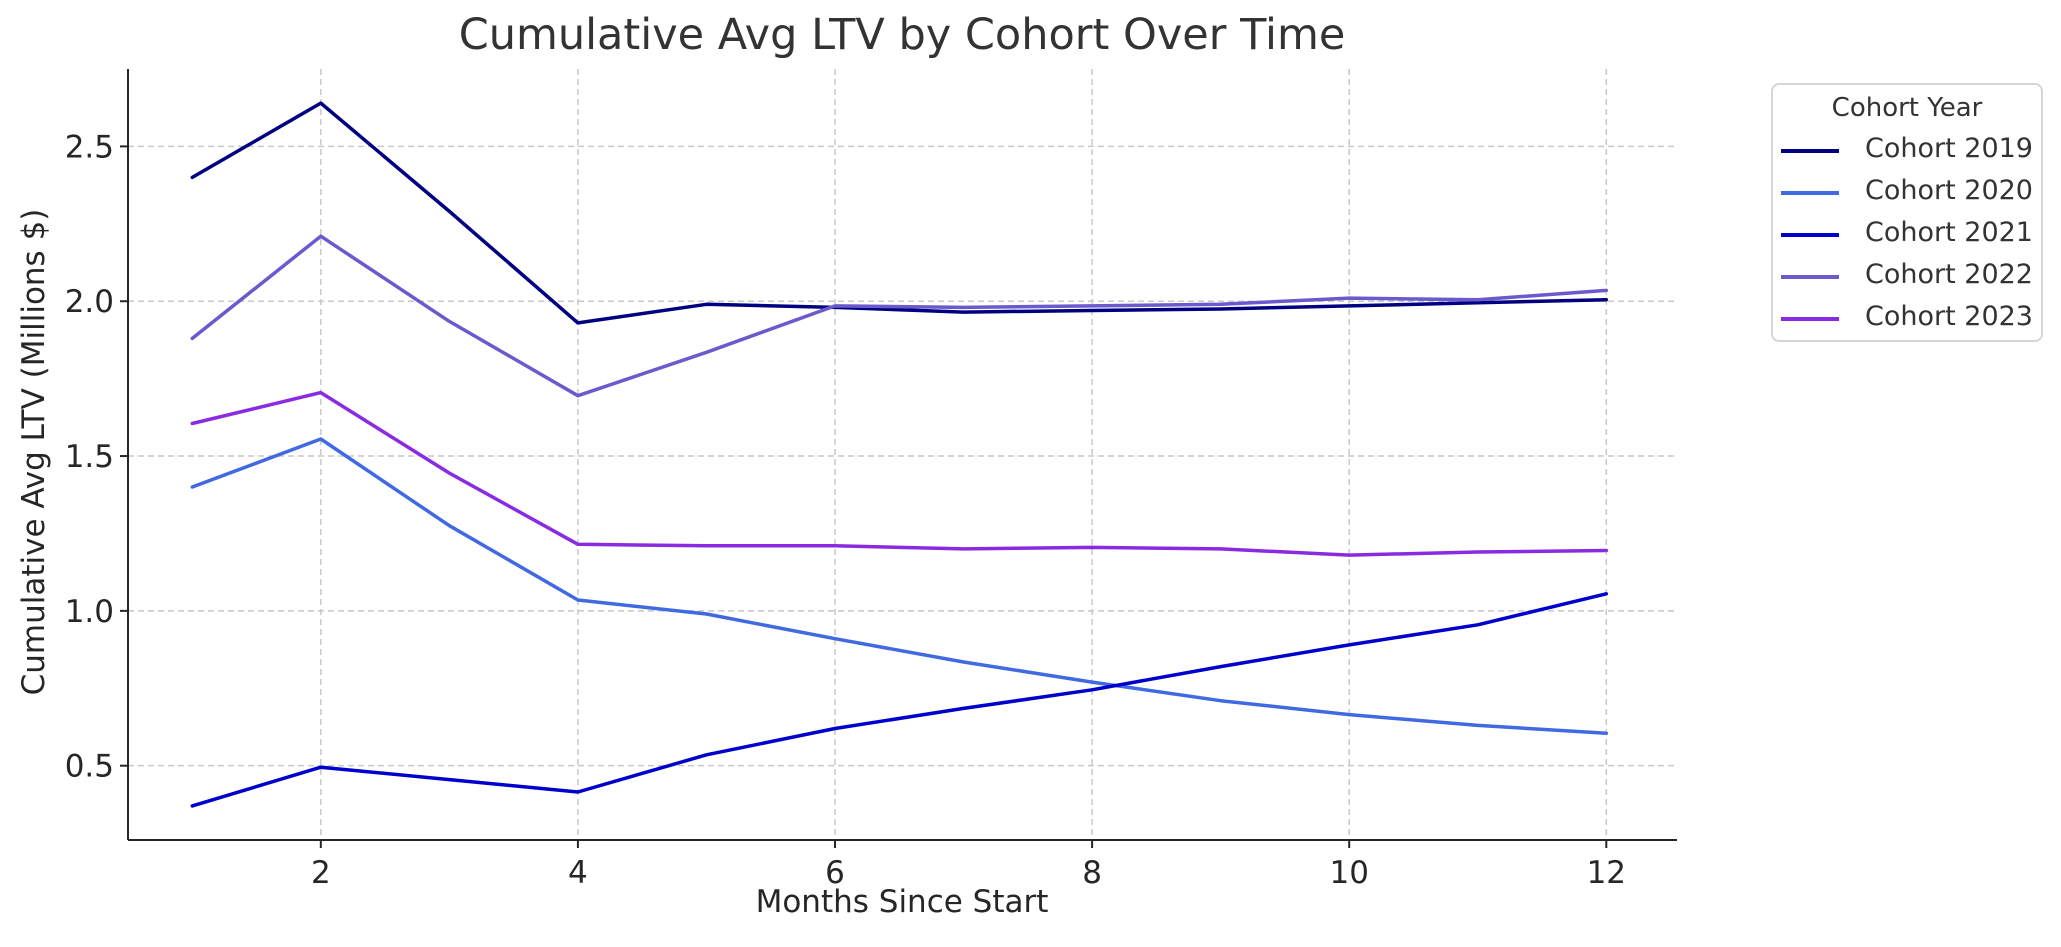  I want to click on legend-item-cohort-2021: Cohort 2021, so click(1912, 235).